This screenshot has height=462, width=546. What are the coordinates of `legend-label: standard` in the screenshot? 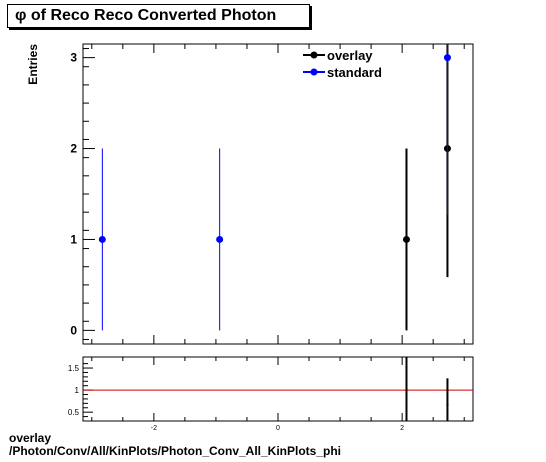 It's located at (354, 72).